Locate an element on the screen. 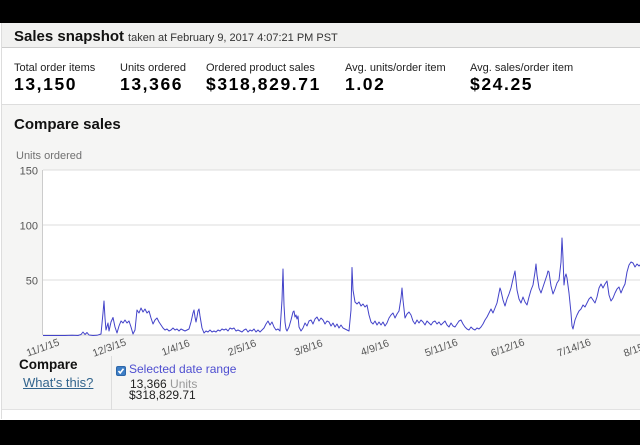 This screenshot has height=445, width=640. svg-text: 2/5/16 is located at coordinates (242, 347).